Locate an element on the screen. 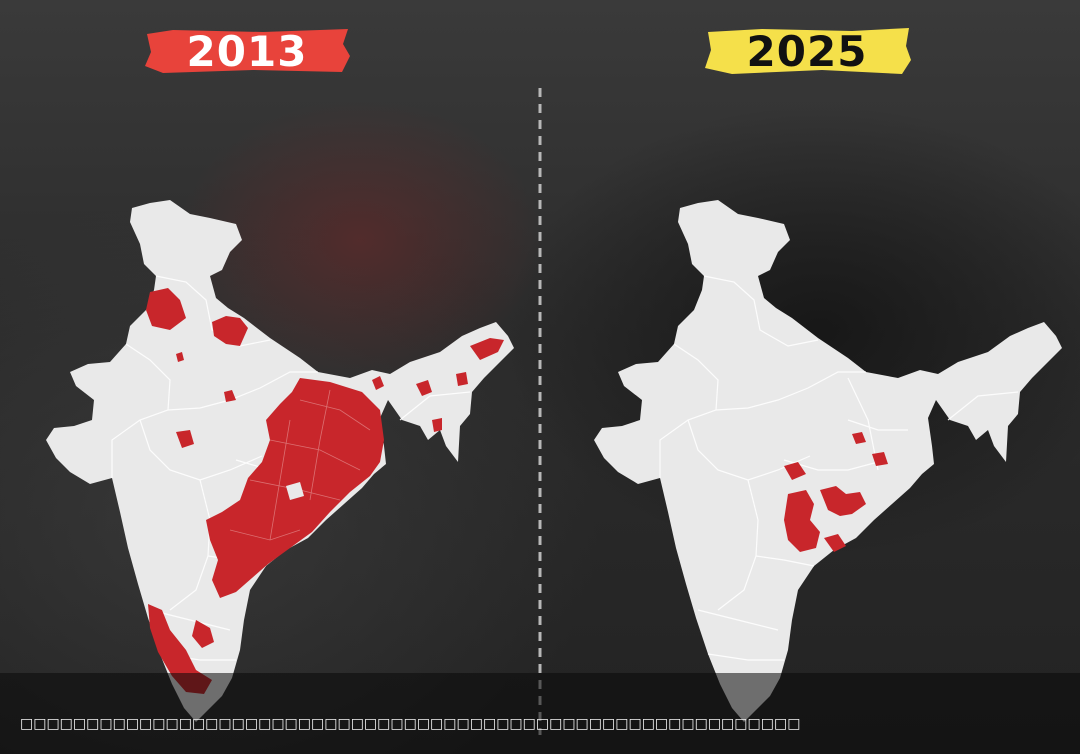 Image resolution: width=1080 pixels, height=754 pixels. brush-stroke-red is located at coordinates (247, 51).